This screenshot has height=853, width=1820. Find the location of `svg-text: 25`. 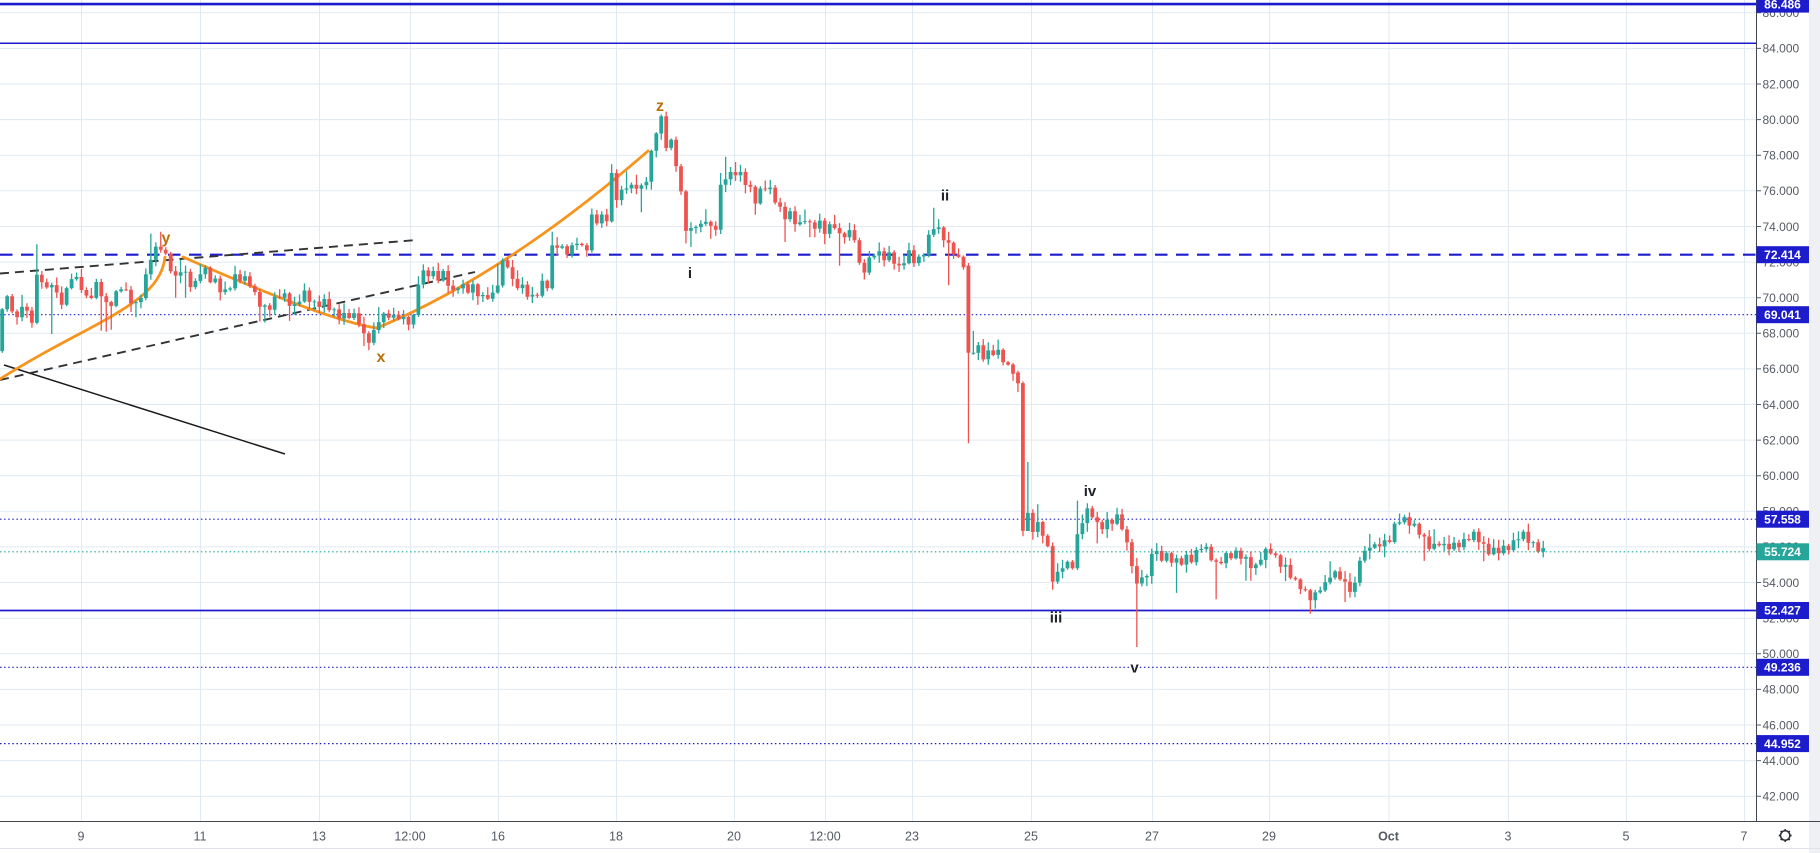

svg-text: 25 is located at coordinates (1031, 837).